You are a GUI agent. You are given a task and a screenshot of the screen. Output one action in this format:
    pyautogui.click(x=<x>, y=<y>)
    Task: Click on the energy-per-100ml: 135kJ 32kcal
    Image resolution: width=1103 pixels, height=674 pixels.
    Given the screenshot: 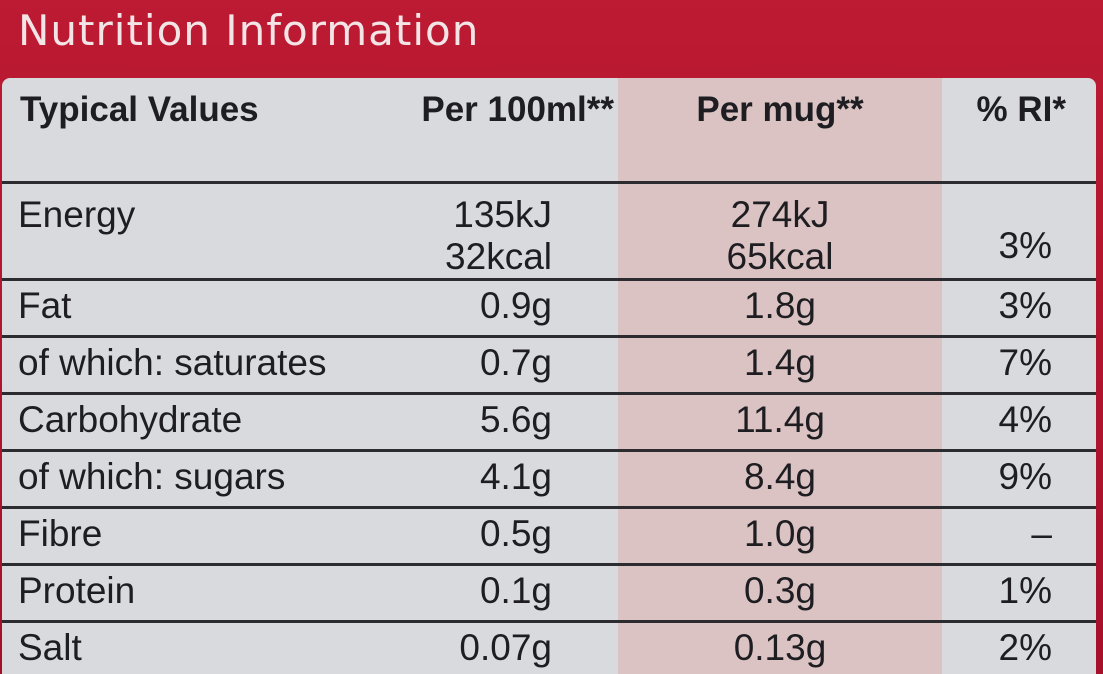 What is the action you would take?
    pyautogui.click(x=515, y=231)
    